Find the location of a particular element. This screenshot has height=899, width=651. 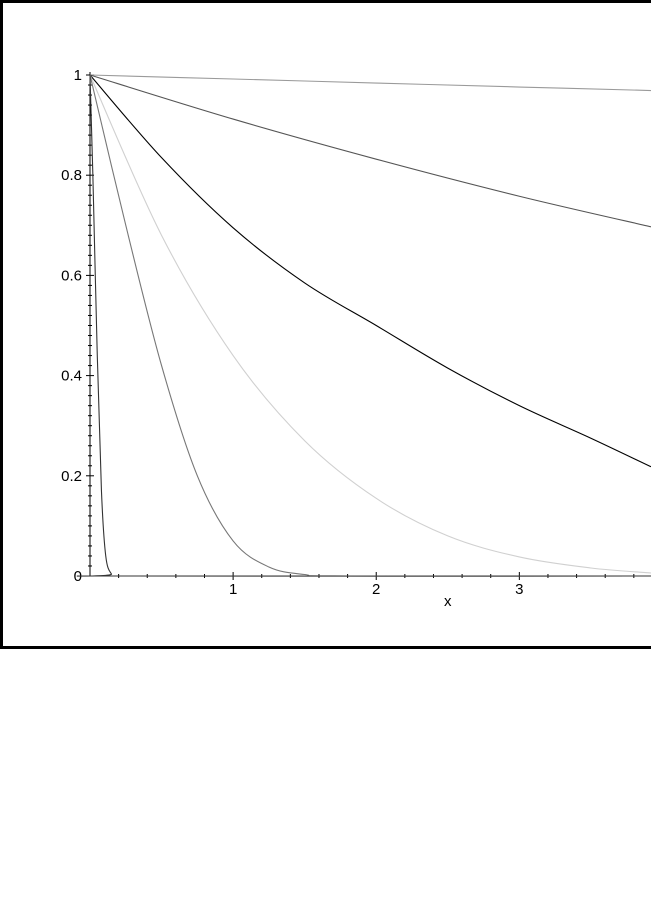

x-tick-label: 2 is located at coordinates (376, 589).